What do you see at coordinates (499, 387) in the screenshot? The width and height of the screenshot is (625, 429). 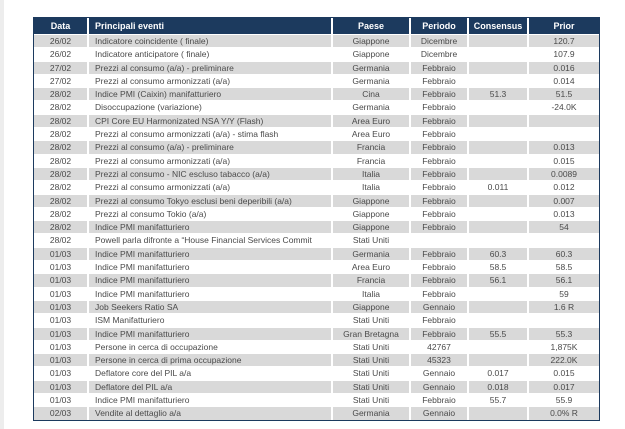 I see `cell-consensus: 0.018` at bounding box center [499, 387].